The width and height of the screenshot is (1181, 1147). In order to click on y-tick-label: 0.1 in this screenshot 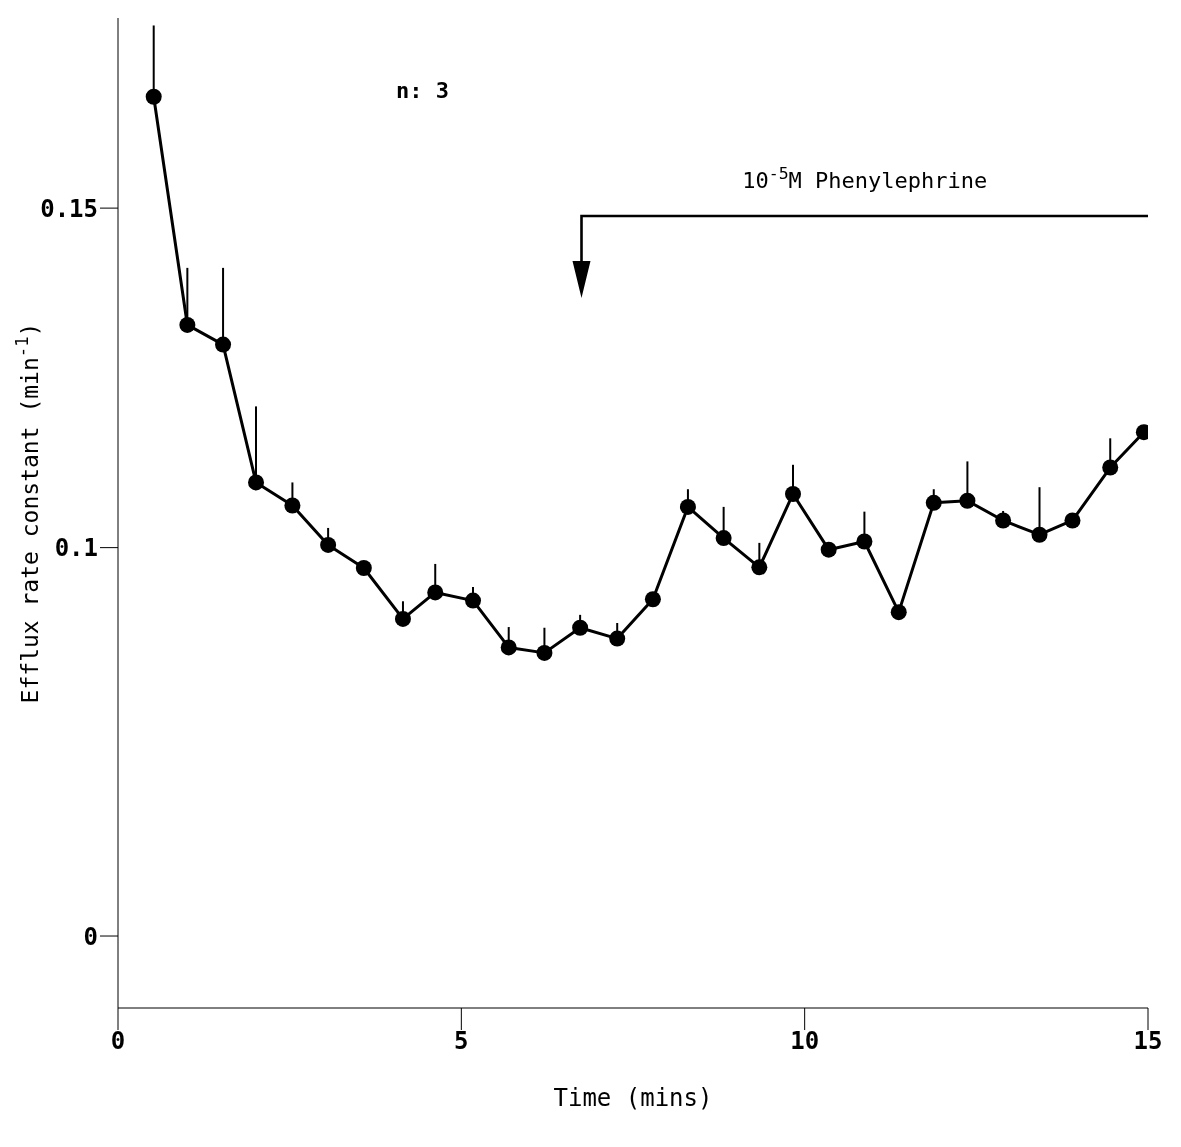, I will do `click(76, 548)`.